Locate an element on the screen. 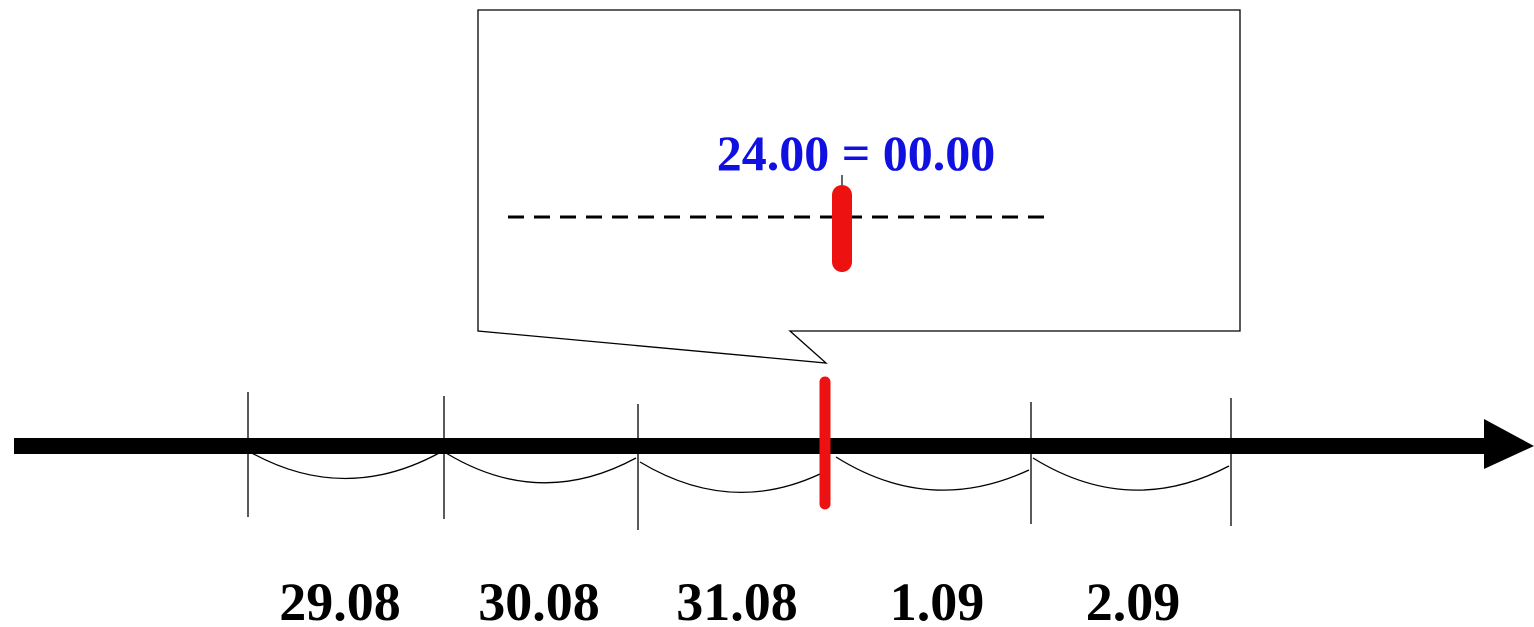 The width and height of the screenshot is (1534, 627). axis-arrowhead is located at coordinates (1509, 444).